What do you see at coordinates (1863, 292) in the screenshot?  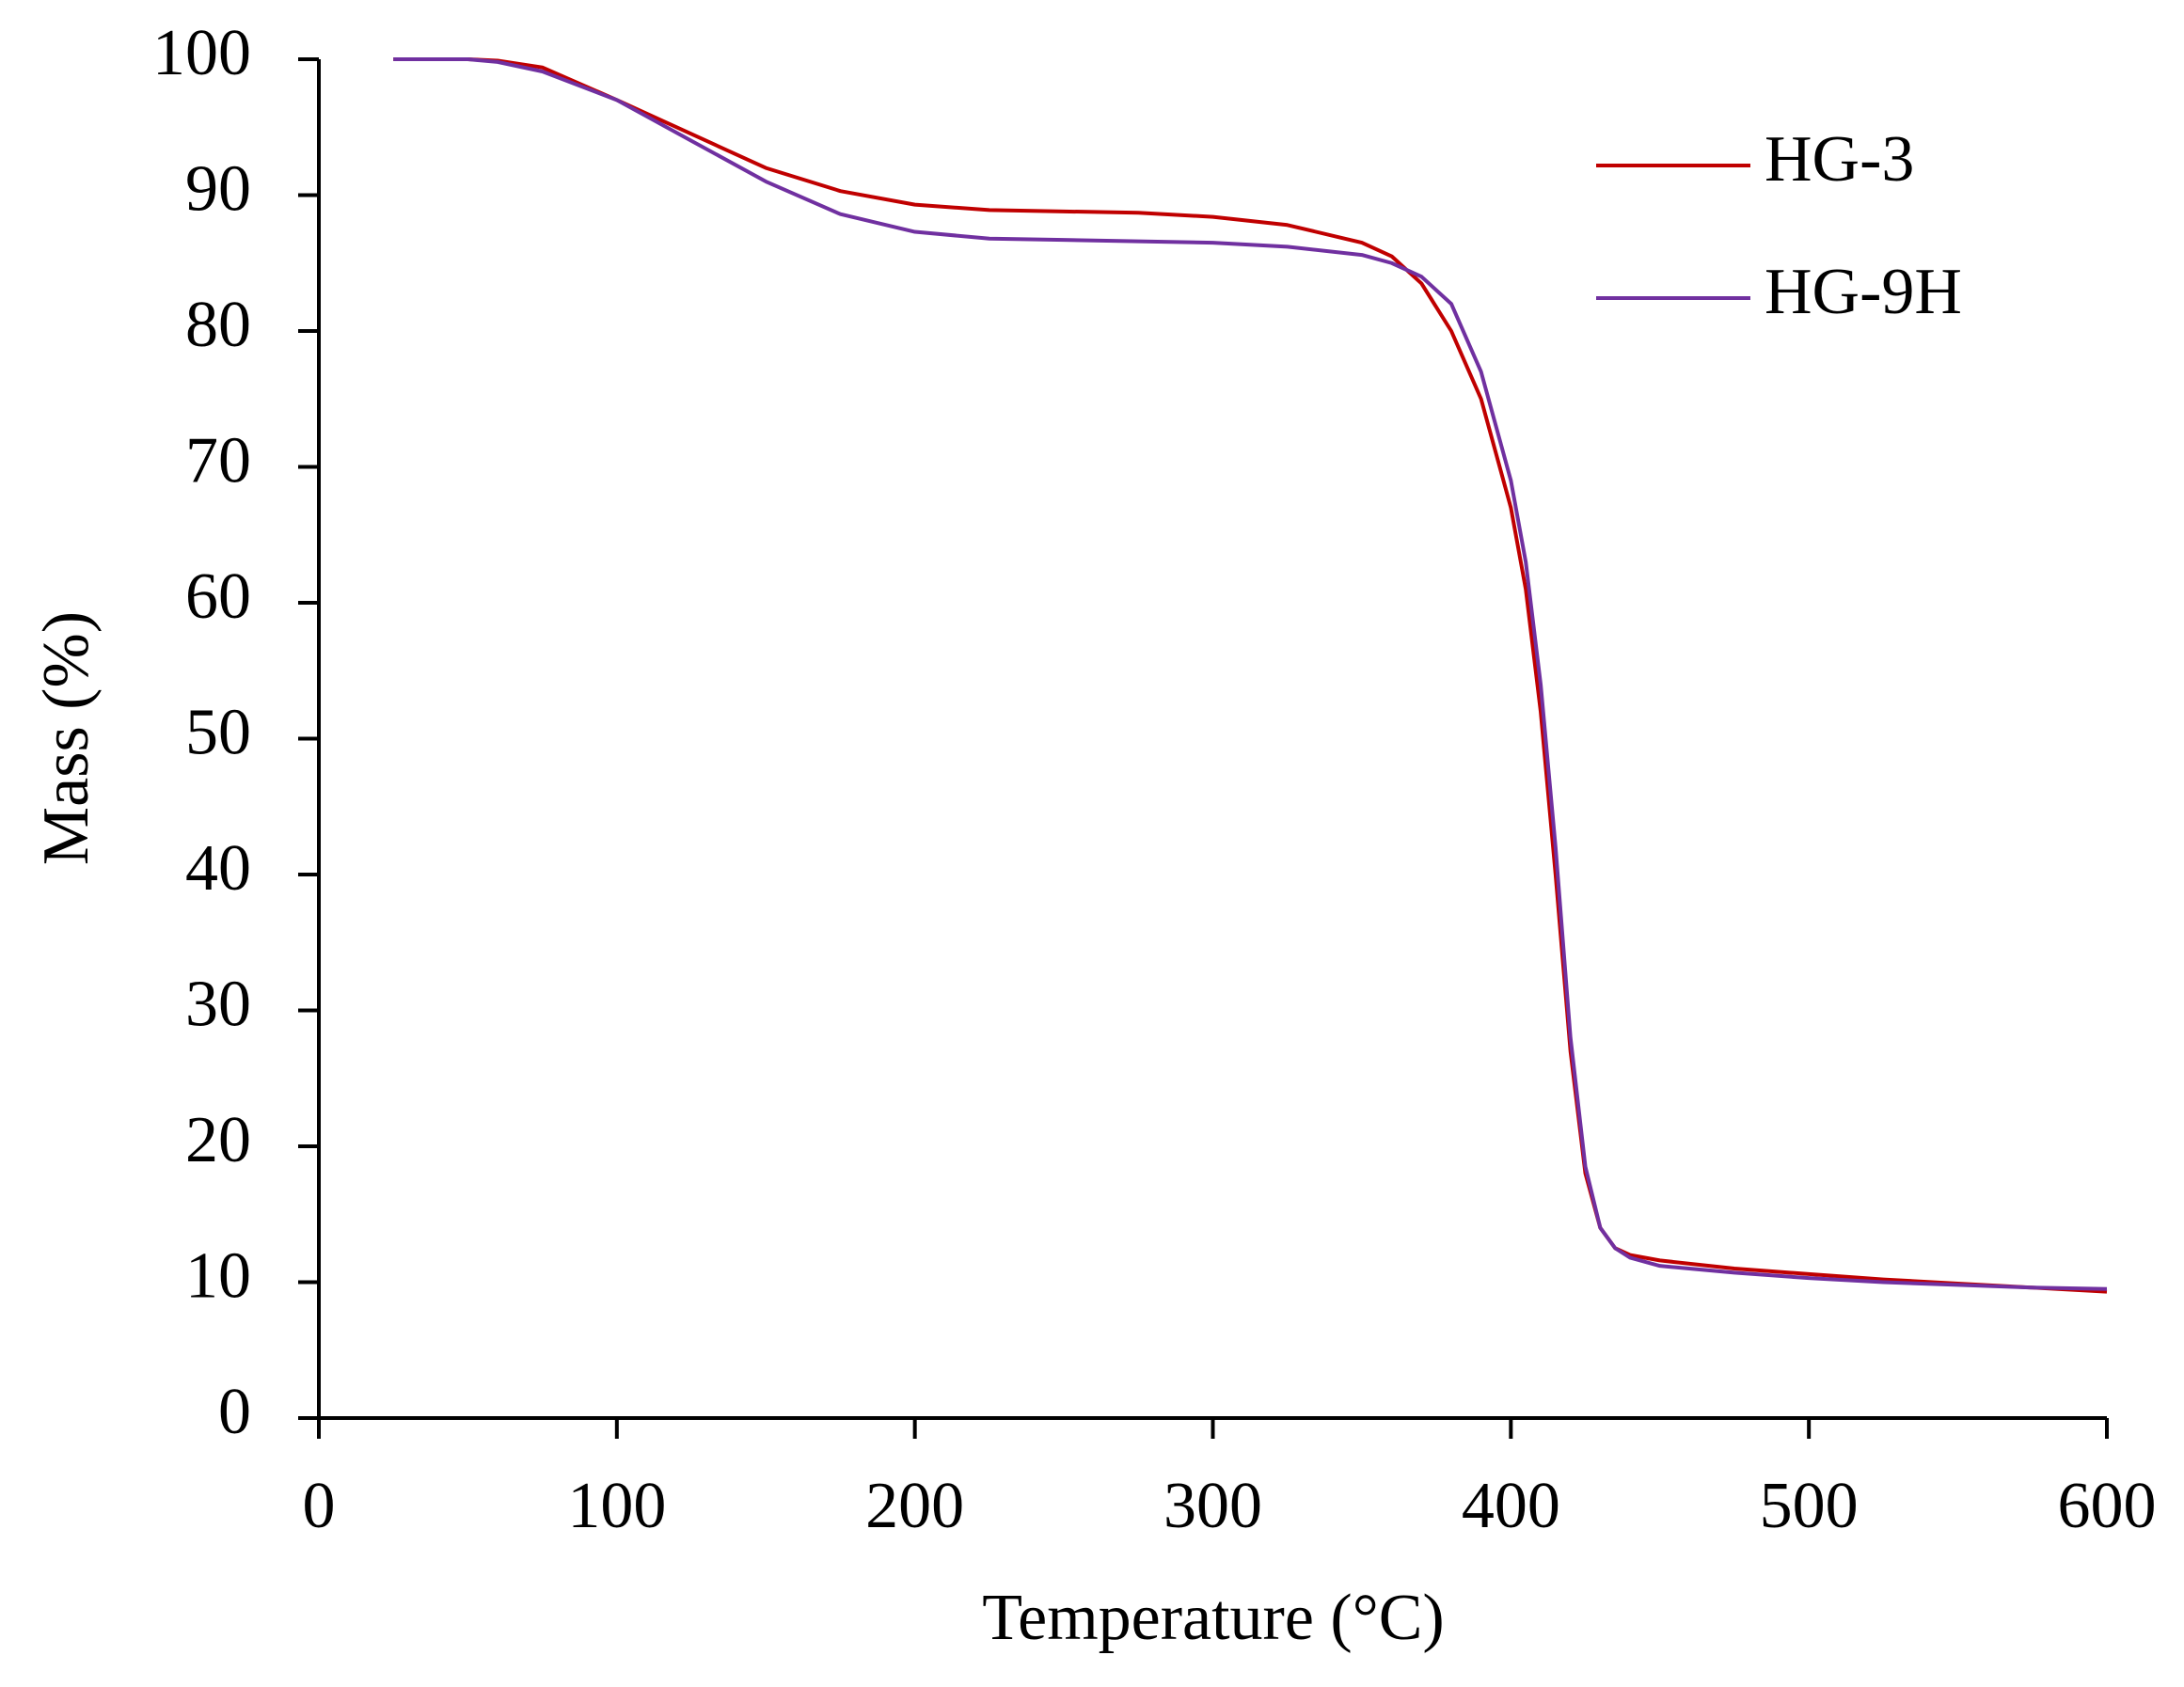 I see `legend-label: HG-9H` at bounding box center [1863, 292].